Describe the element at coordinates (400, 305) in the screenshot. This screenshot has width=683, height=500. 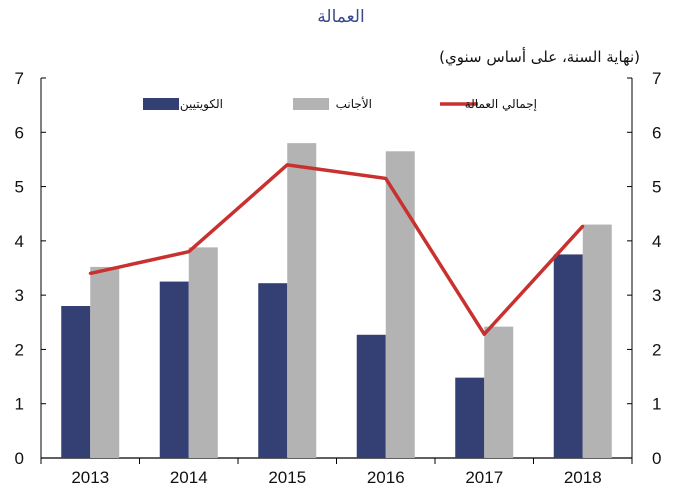
I see `bar-expat-2016` at that location.